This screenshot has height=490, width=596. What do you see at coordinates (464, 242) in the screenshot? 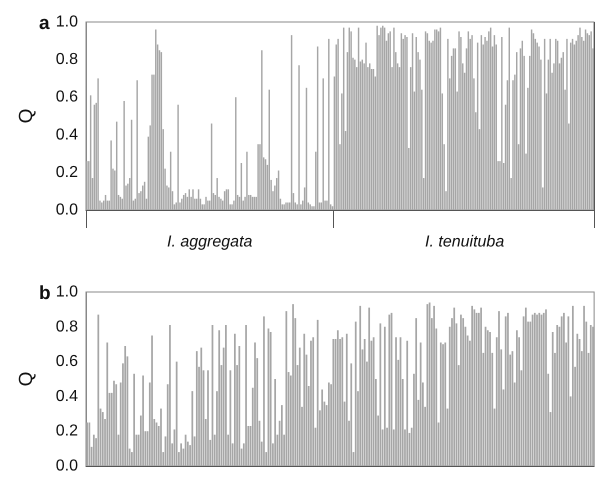
I see `x-tick-label: I. tenuituba` at bounding box center [464, 242].